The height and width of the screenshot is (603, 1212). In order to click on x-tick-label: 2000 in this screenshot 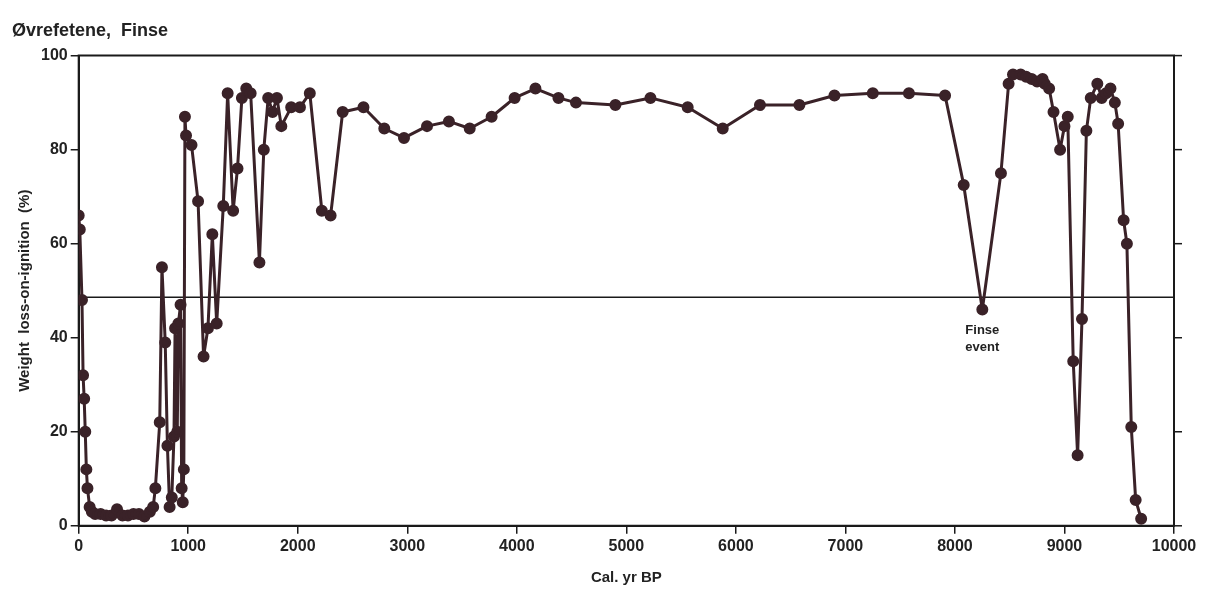, I will do `click(297, 545)`.